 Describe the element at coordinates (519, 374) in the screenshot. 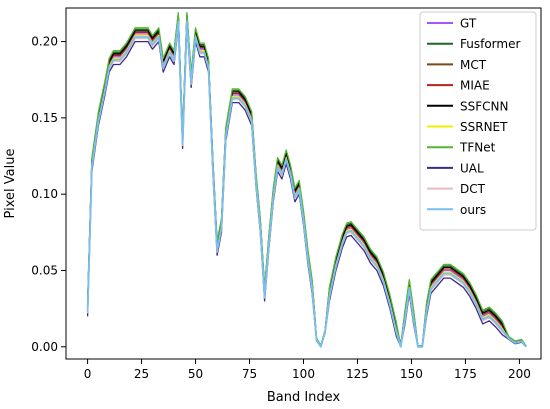

I see `x-tick-label: 200` at that location.